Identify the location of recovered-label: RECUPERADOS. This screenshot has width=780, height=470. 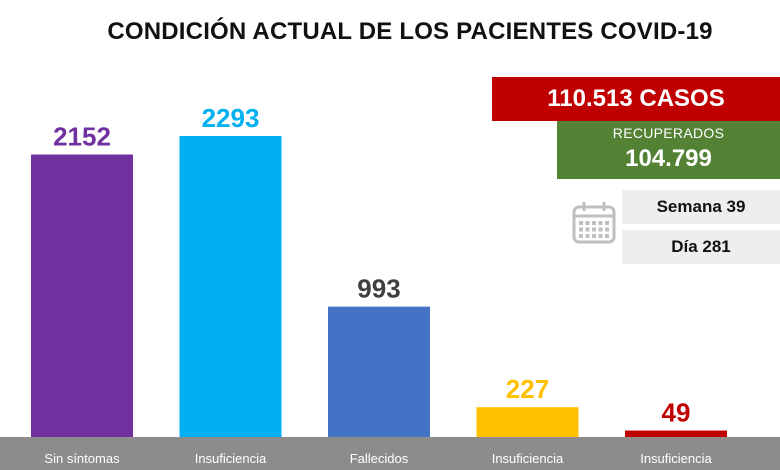
(668, 133).